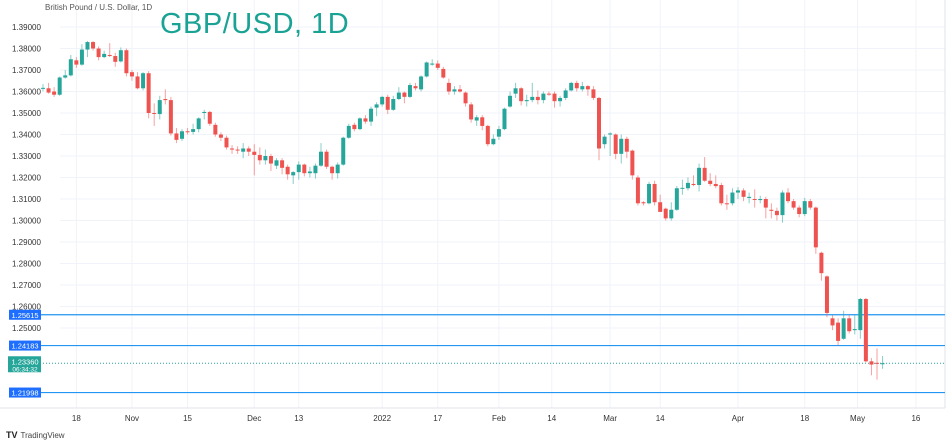  Describe the element at coordinates (298, 418) in the screenshot. I see `time-tick-label: 13` at that location.